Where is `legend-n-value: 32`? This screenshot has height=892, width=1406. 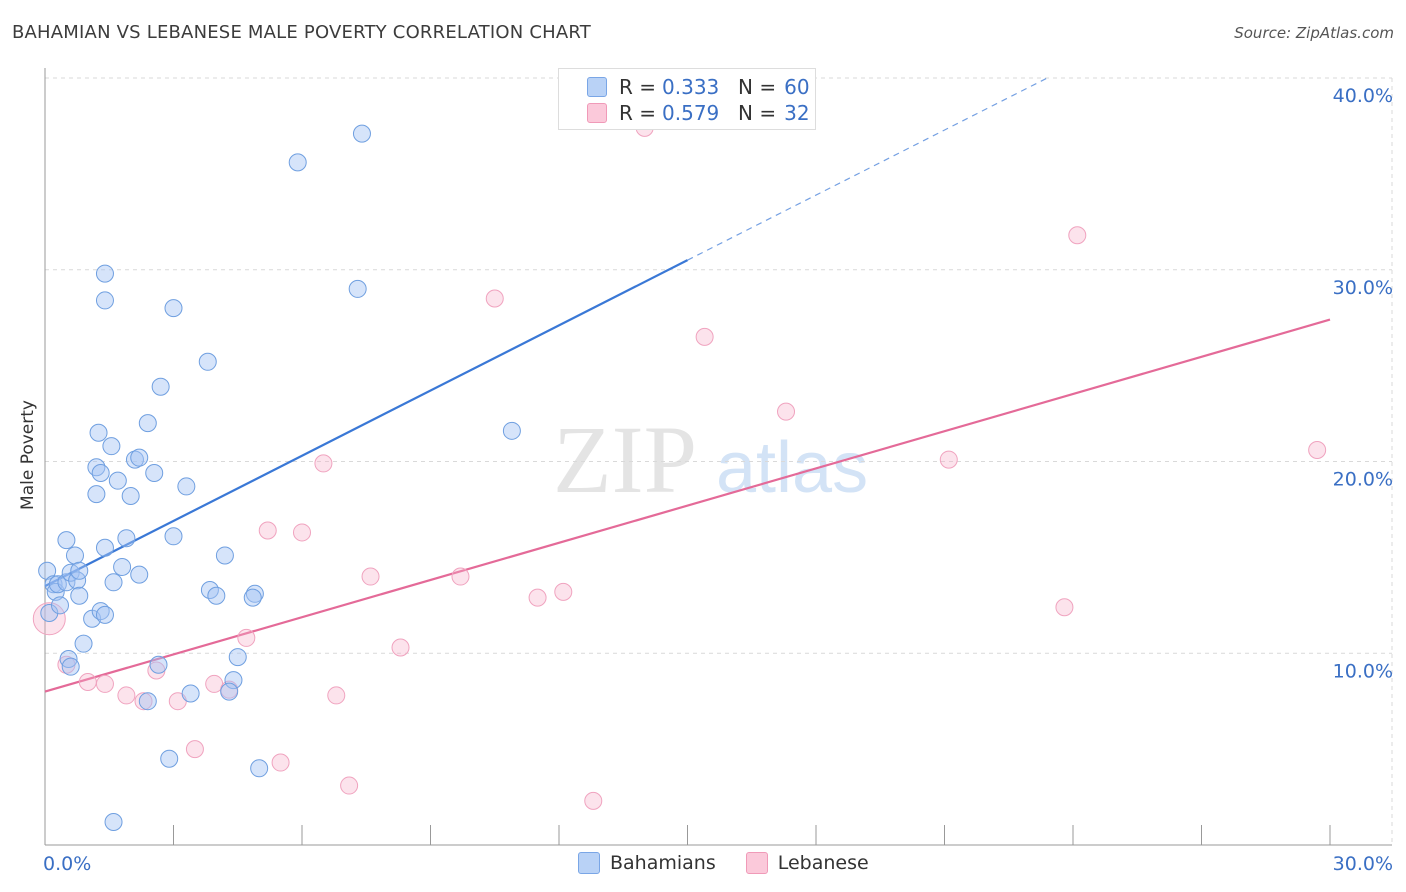 legend-n-value: 32 is located at coordinates (797, 113).